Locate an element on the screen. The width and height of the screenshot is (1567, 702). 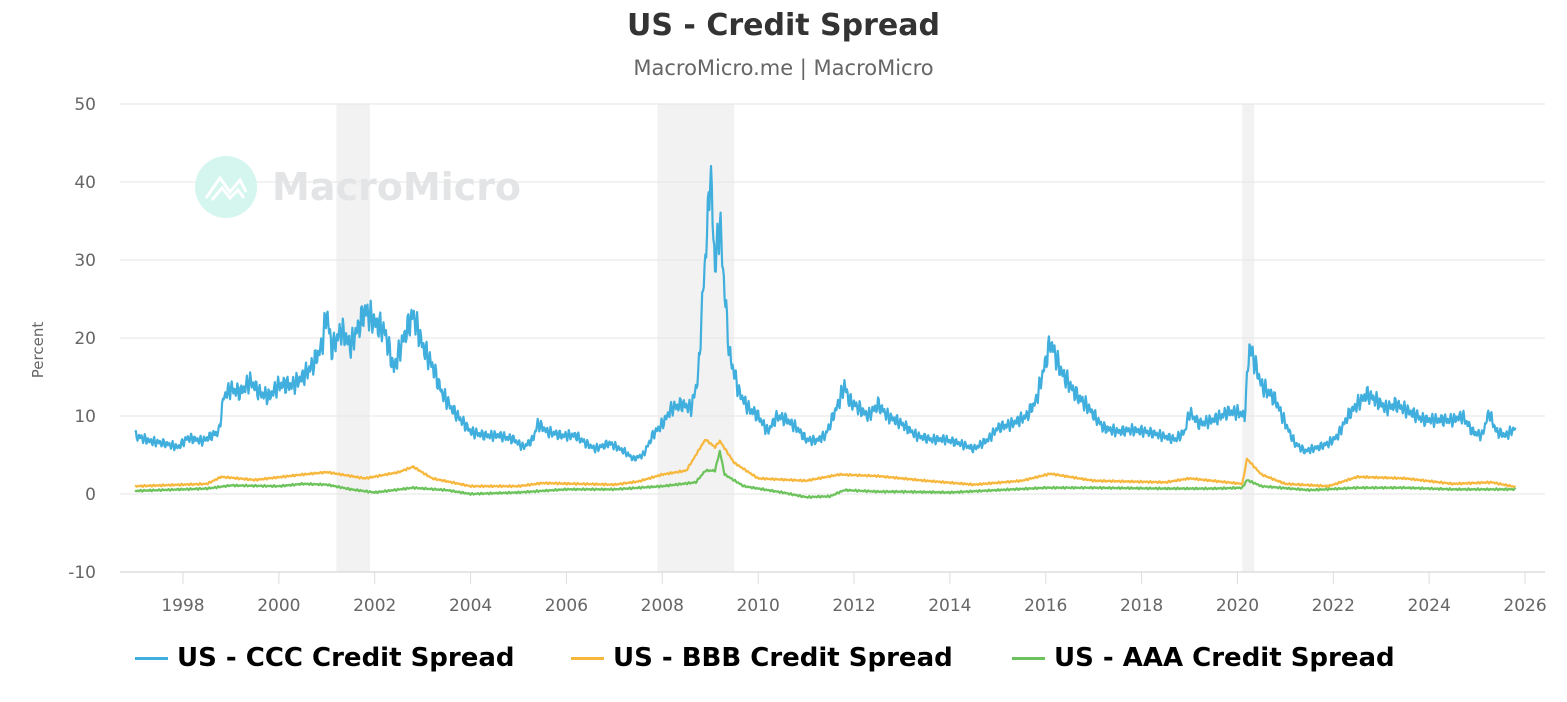
legend-item-aaa: US - AAA Credit Spread is located at coordinates (1203, 658).